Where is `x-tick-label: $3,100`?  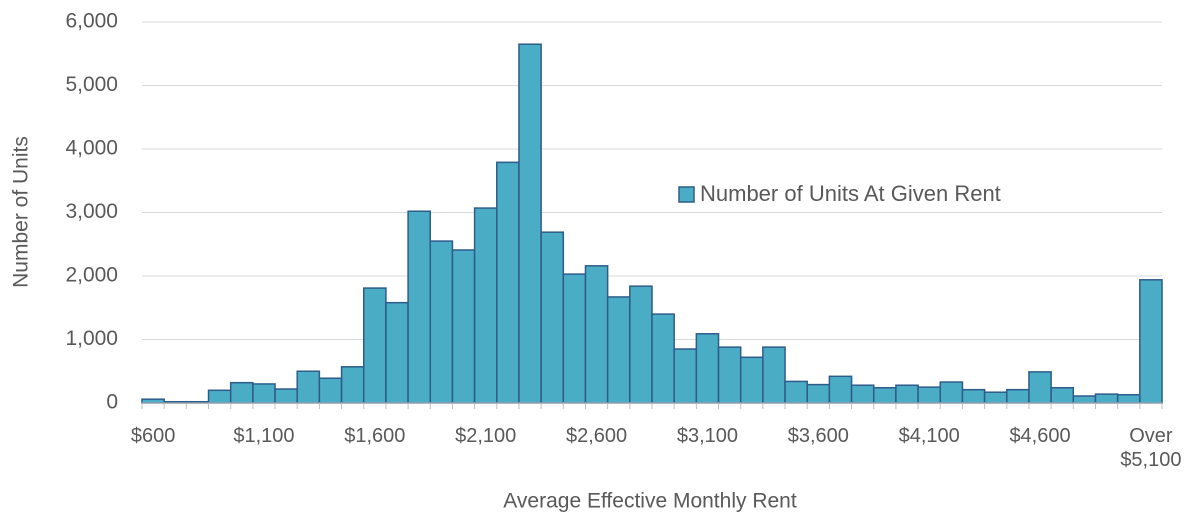 x-tick-label: $3,100 is located at coordinates (707, 436).